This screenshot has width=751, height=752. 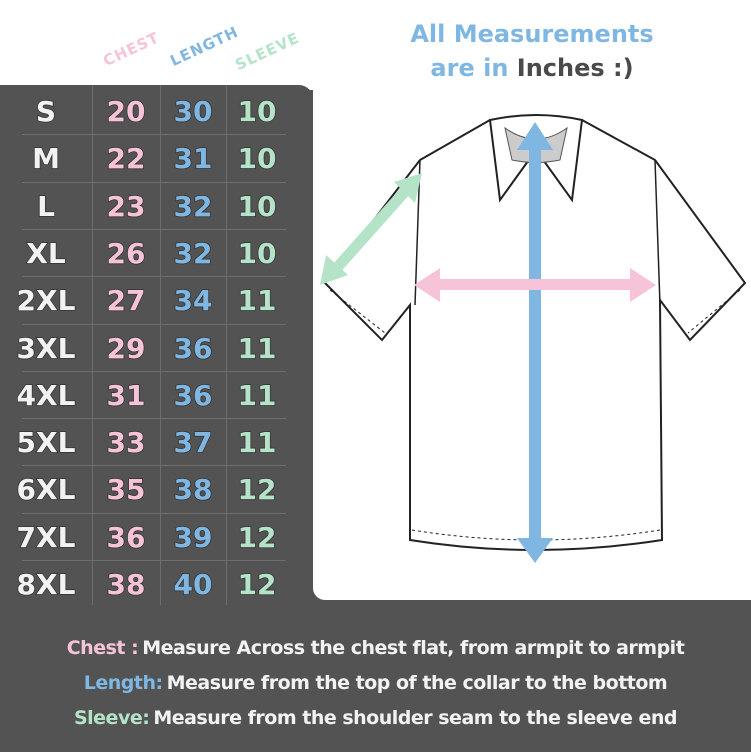 What do you see at coordinates (126, 206) in the screenshot?
I see `cell-chest: 23` at bounding box center [126, 206].